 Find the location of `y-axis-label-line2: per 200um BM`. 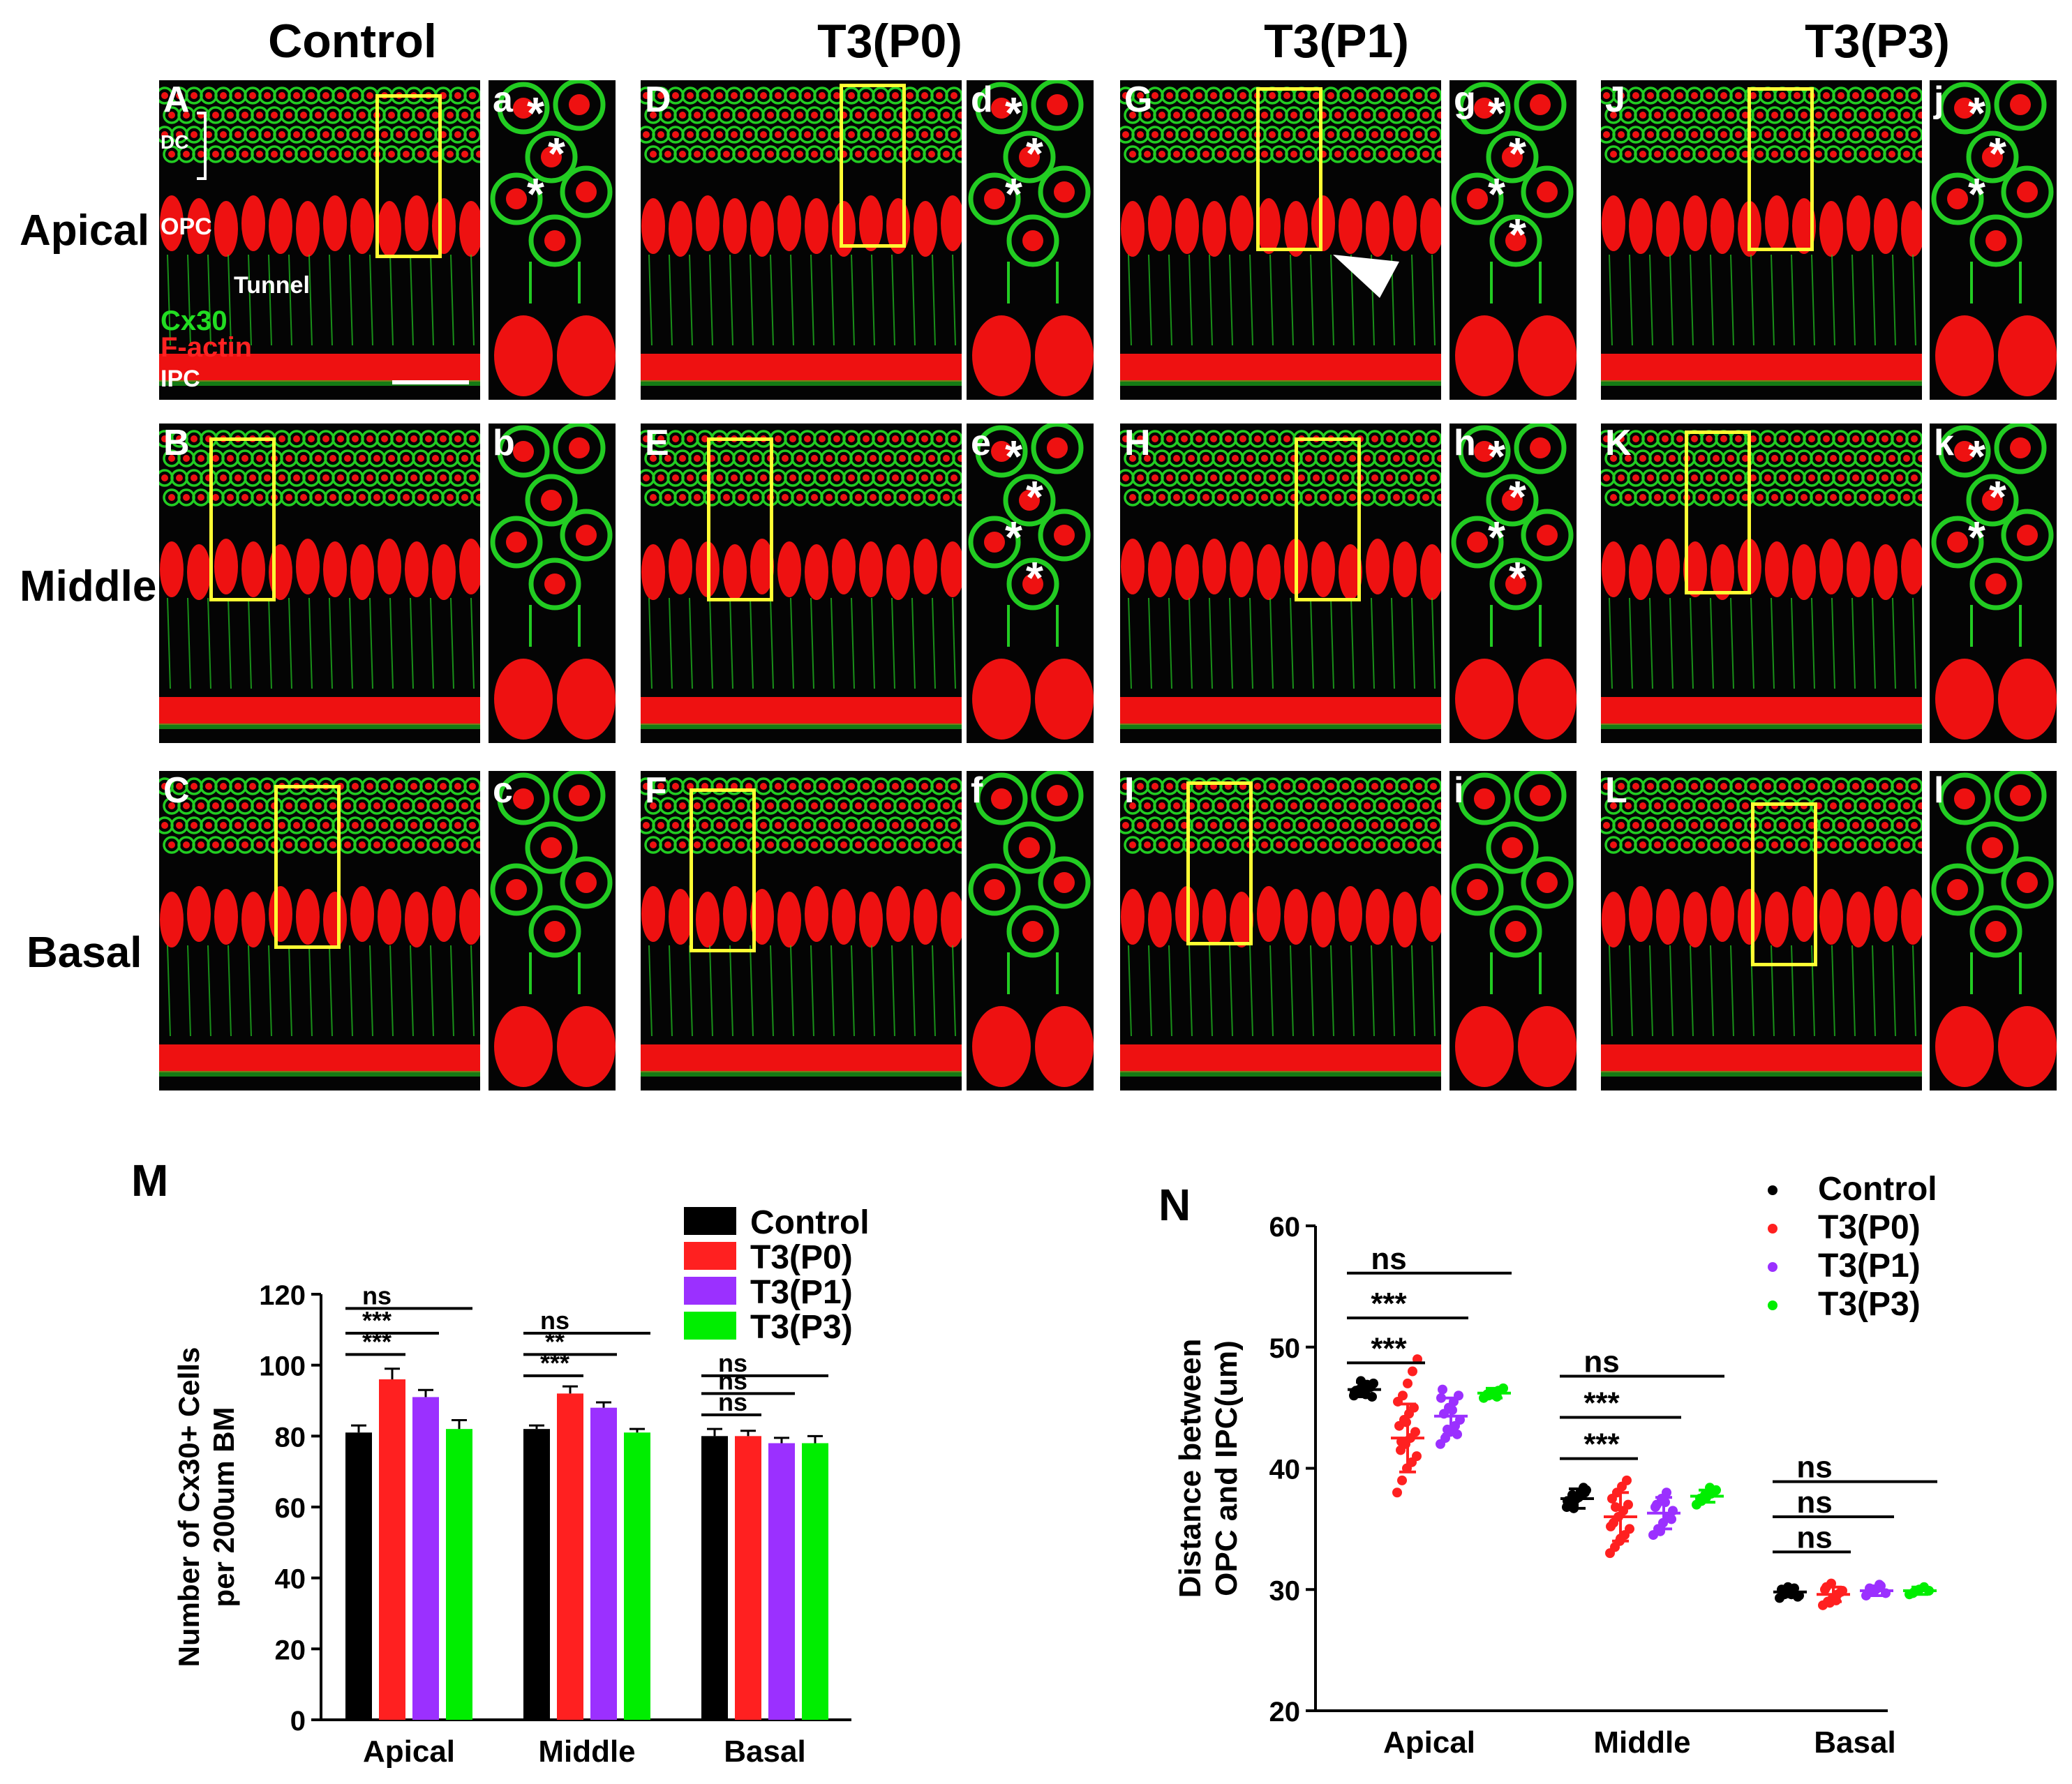

y-axis-label-line2: per 200um BM is located at coordinates (224, 1507).